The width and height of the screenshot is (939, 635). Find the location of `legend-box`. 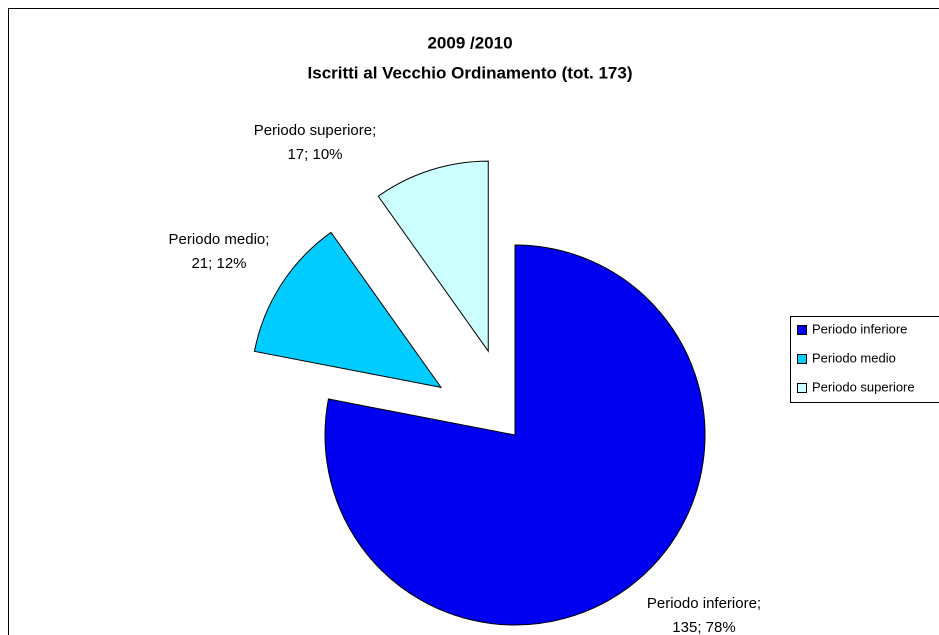

legend-box is located at coordinates (864, 359).